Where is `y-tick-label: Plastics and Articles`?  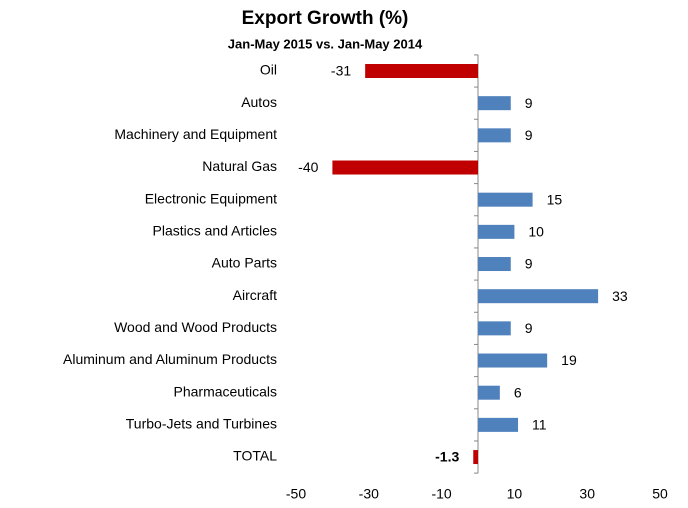 y-tick-label: Plastics and Articles is located at coordinates (215, 231).